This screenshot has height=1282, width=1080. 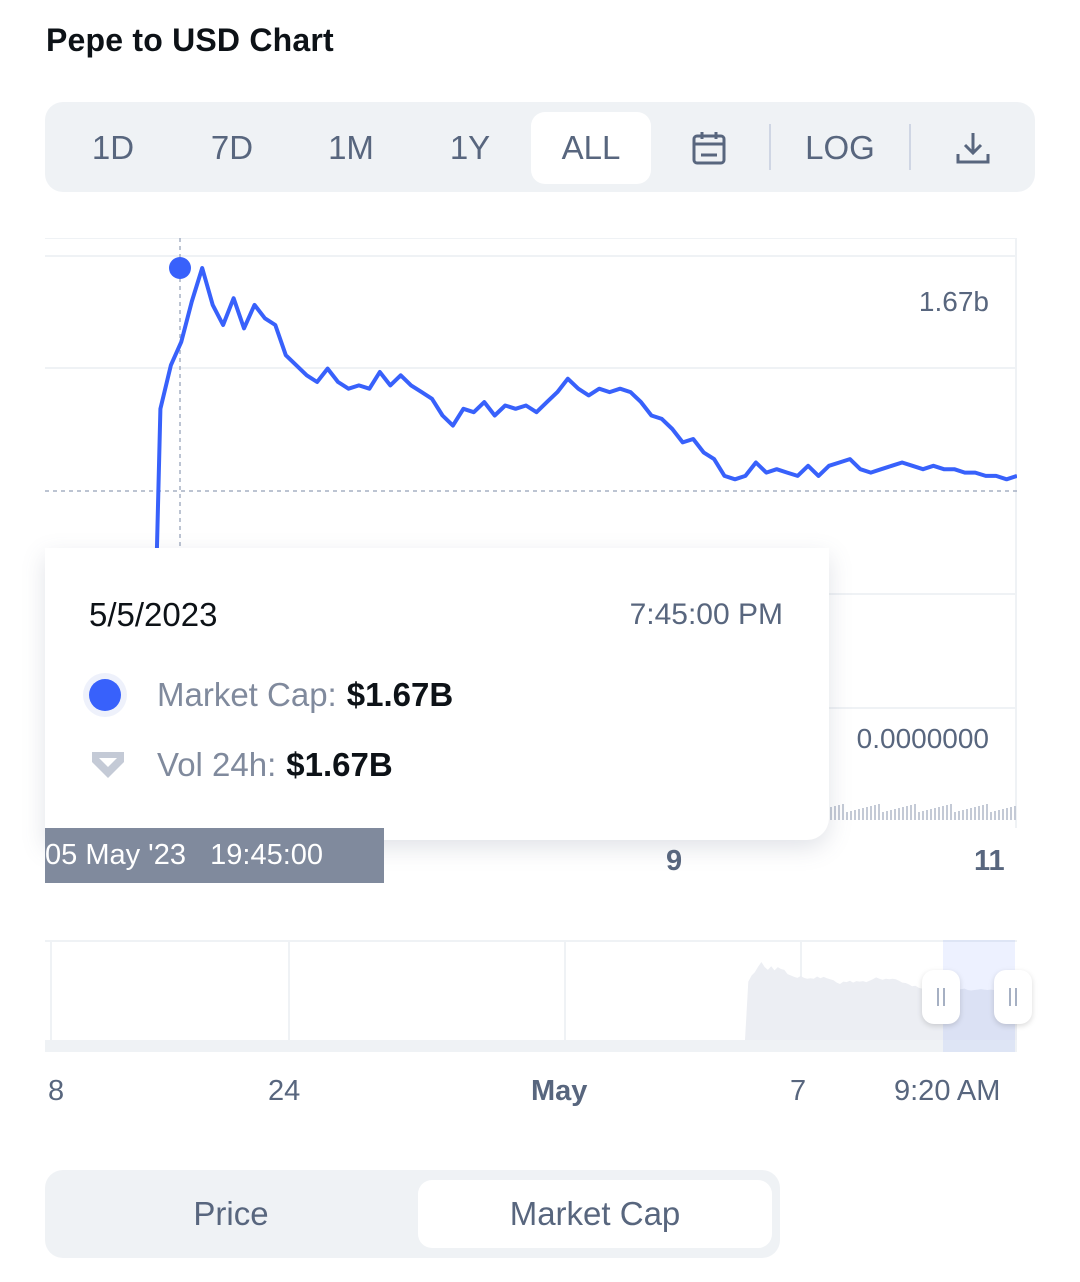 I want to click on tab-all: ALL, so click(x=591, y=148).